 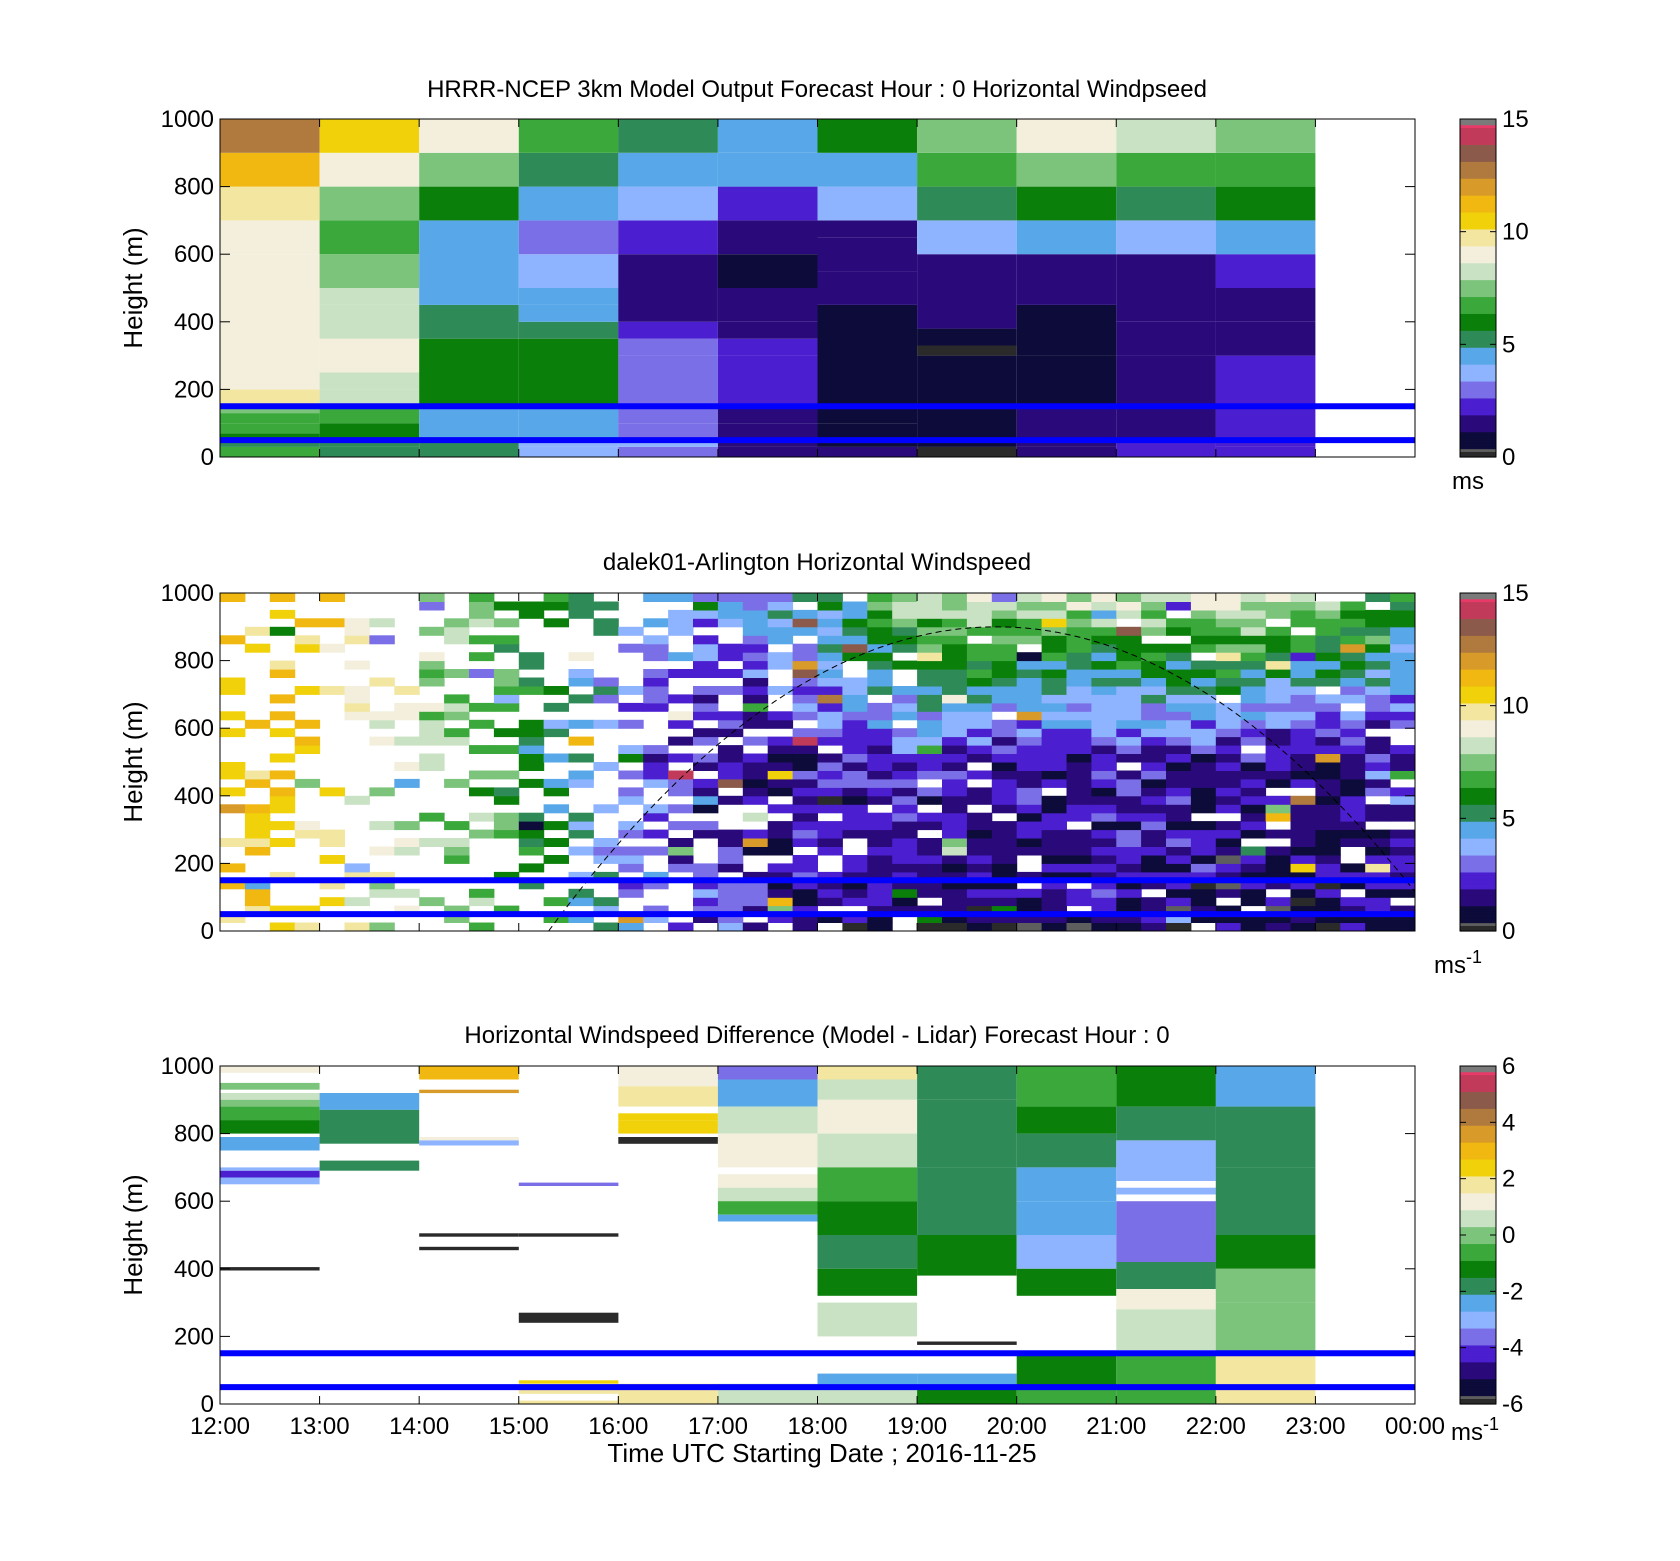 I want to click on y-tick-label: 1000, so click(x=187, y=1066).